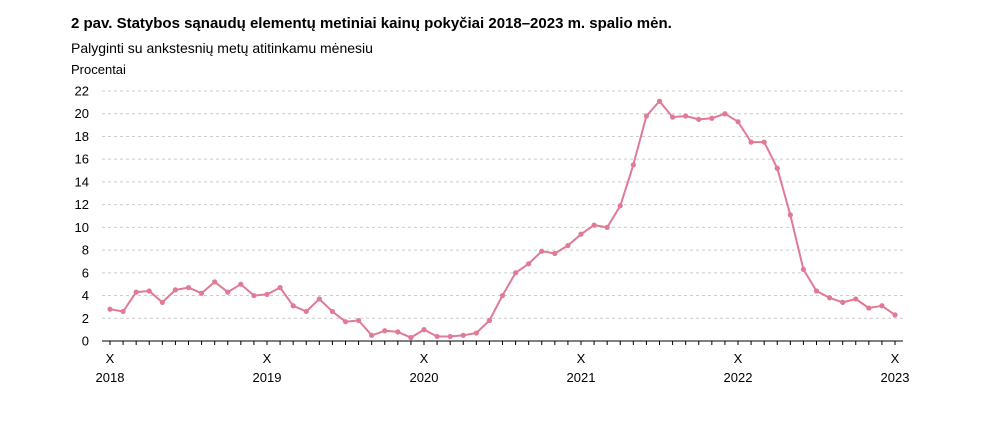  Describe the element at coordinates (82, 227) in the screenshot. I see `y-tick-label: 10` at that location.